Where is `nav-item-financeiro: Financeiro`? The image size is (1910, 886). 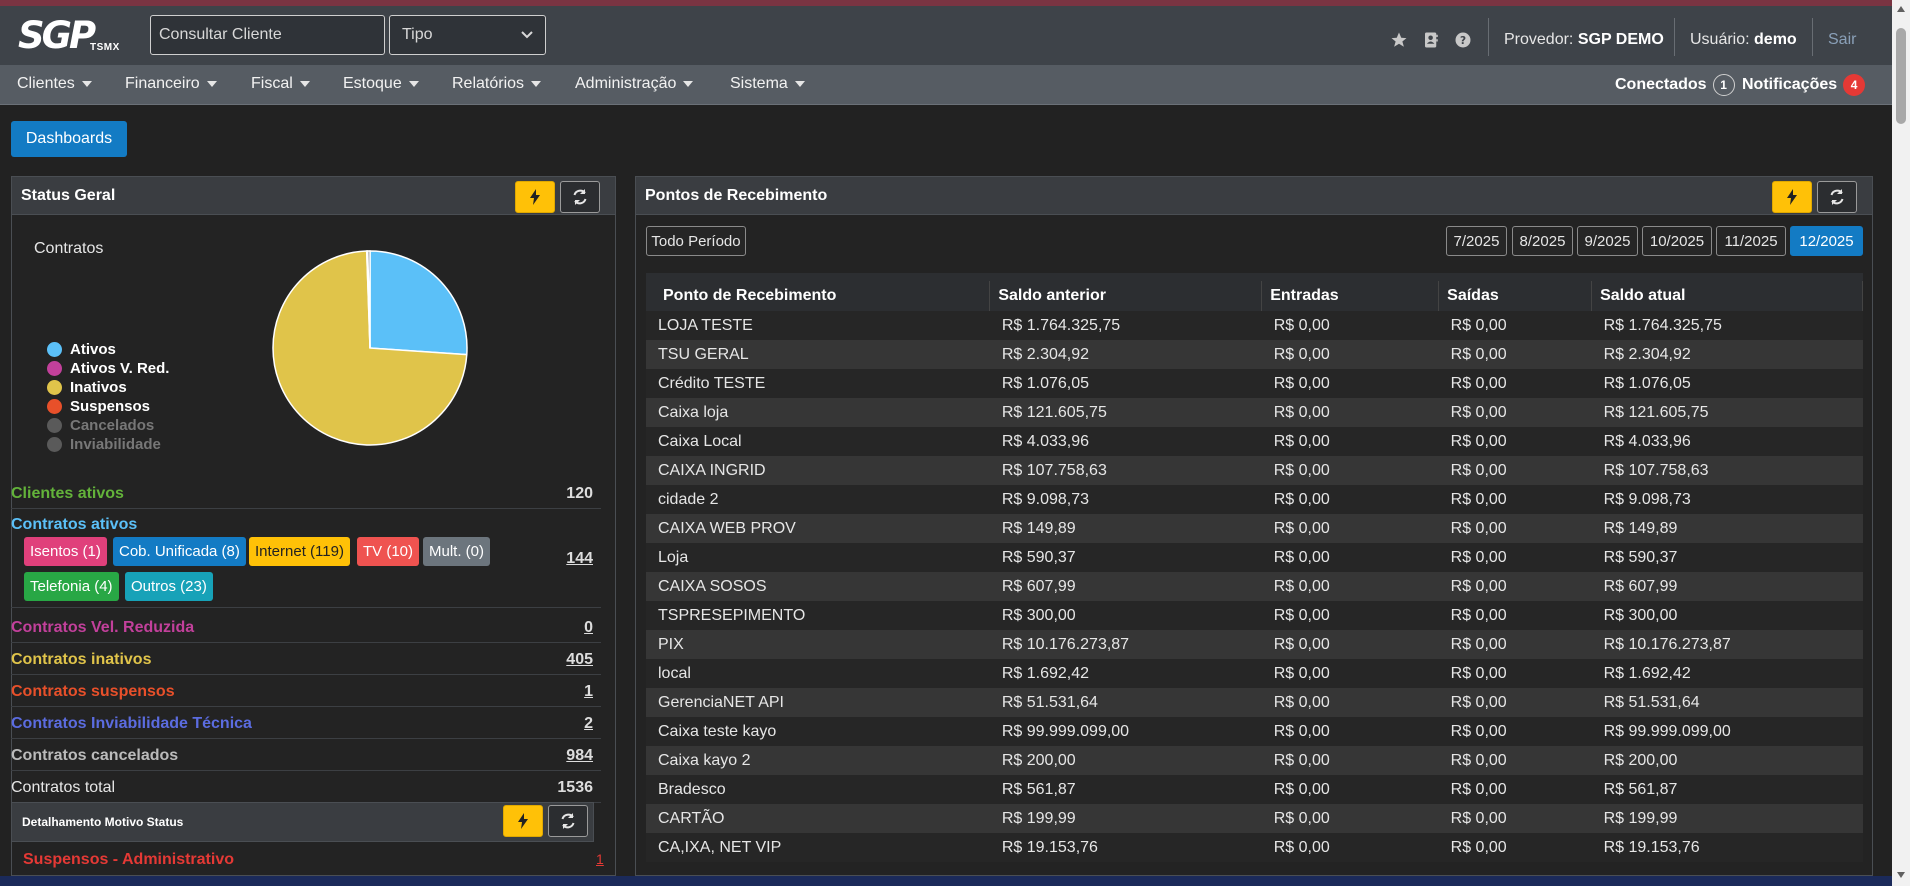 nav-item-financeiro: Financeiro is located at coordinates (171, 84).